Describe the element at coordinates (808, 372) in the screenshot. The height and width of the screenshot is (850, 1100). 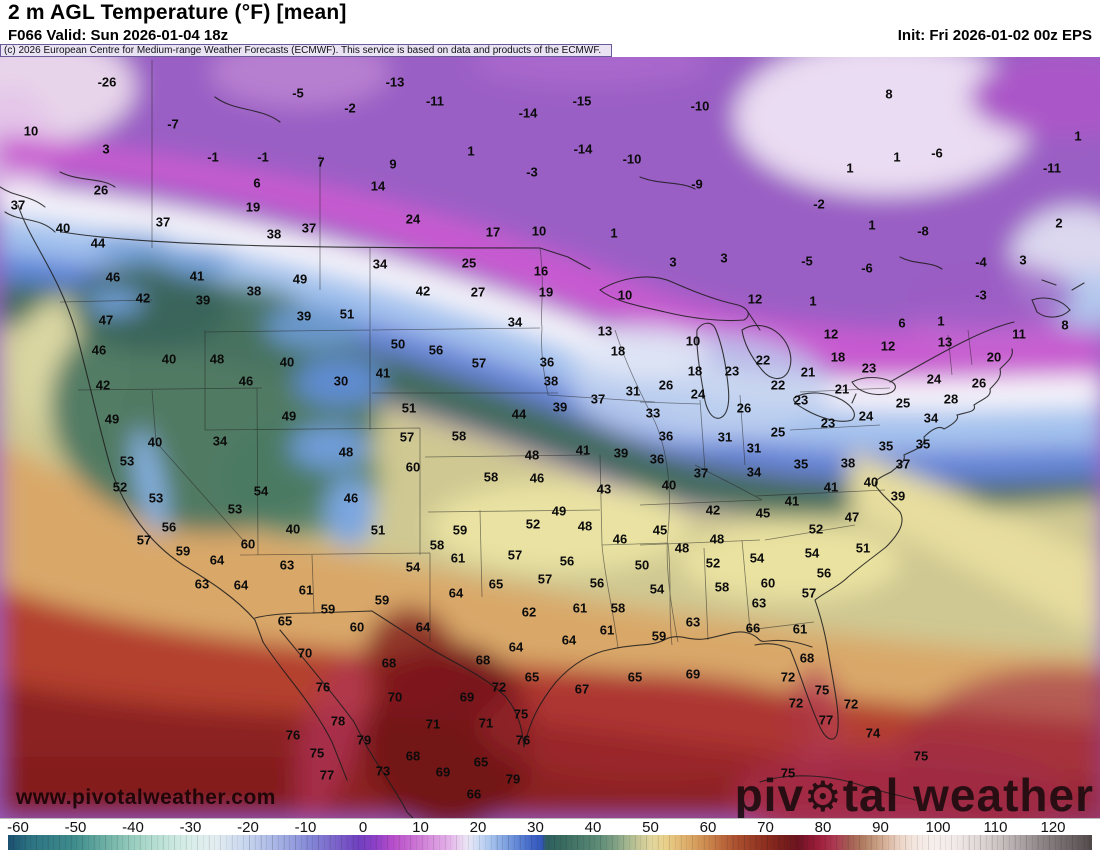
I see `temp-value-label: 21` at that location.